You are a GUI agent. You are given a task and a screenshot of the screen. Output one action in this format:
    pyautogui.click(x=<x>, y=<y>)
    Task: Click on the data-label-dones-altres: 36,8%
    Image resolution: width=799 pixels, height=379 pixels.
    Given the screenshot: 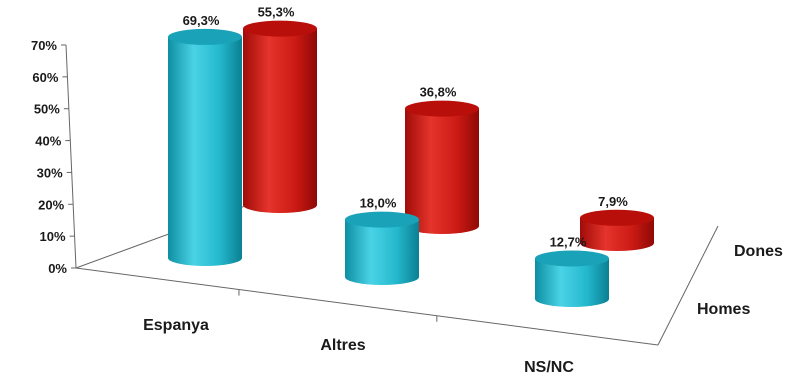 What is the action you would take?
    pyautogui.click(x=438, y=92)
    